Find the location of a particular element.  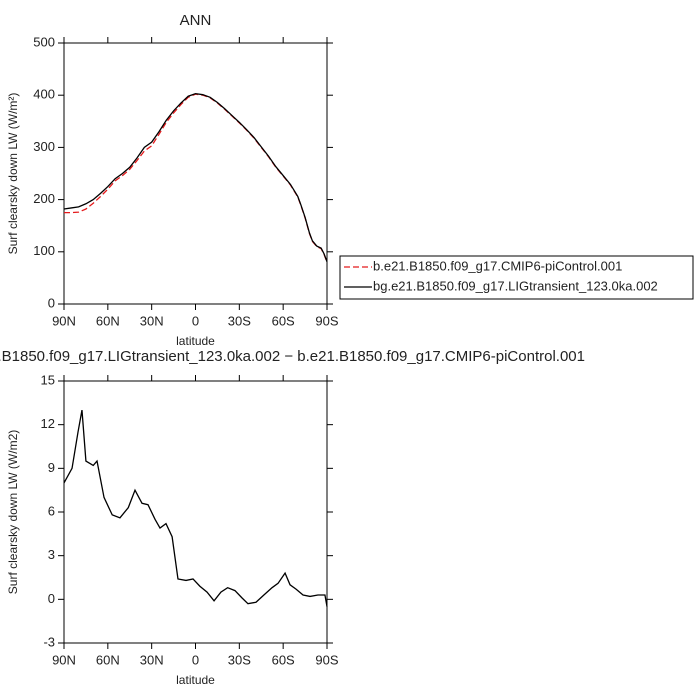

y-axis-label: Surf clearsky down LW (W/m2) is located at coordinates (13, 512).